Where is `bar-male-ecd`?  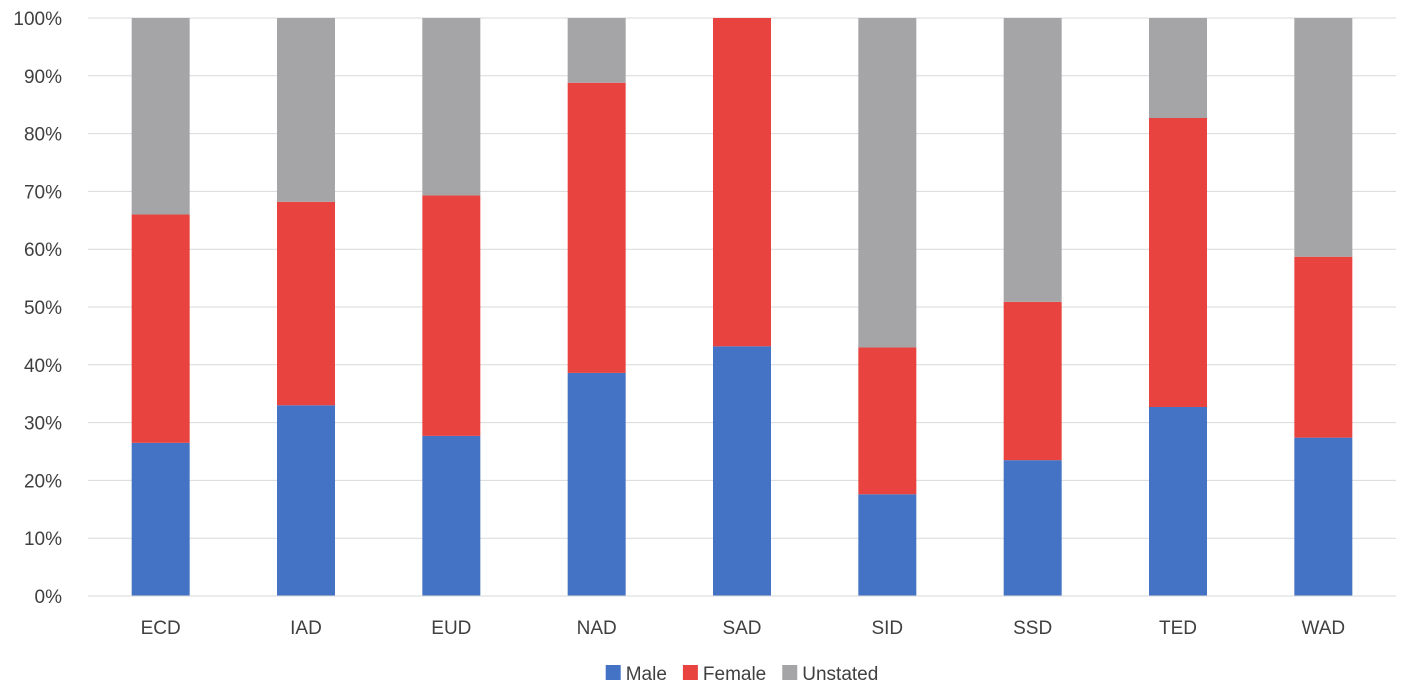
bar-male-ecd is located at coordinates (160, 519).